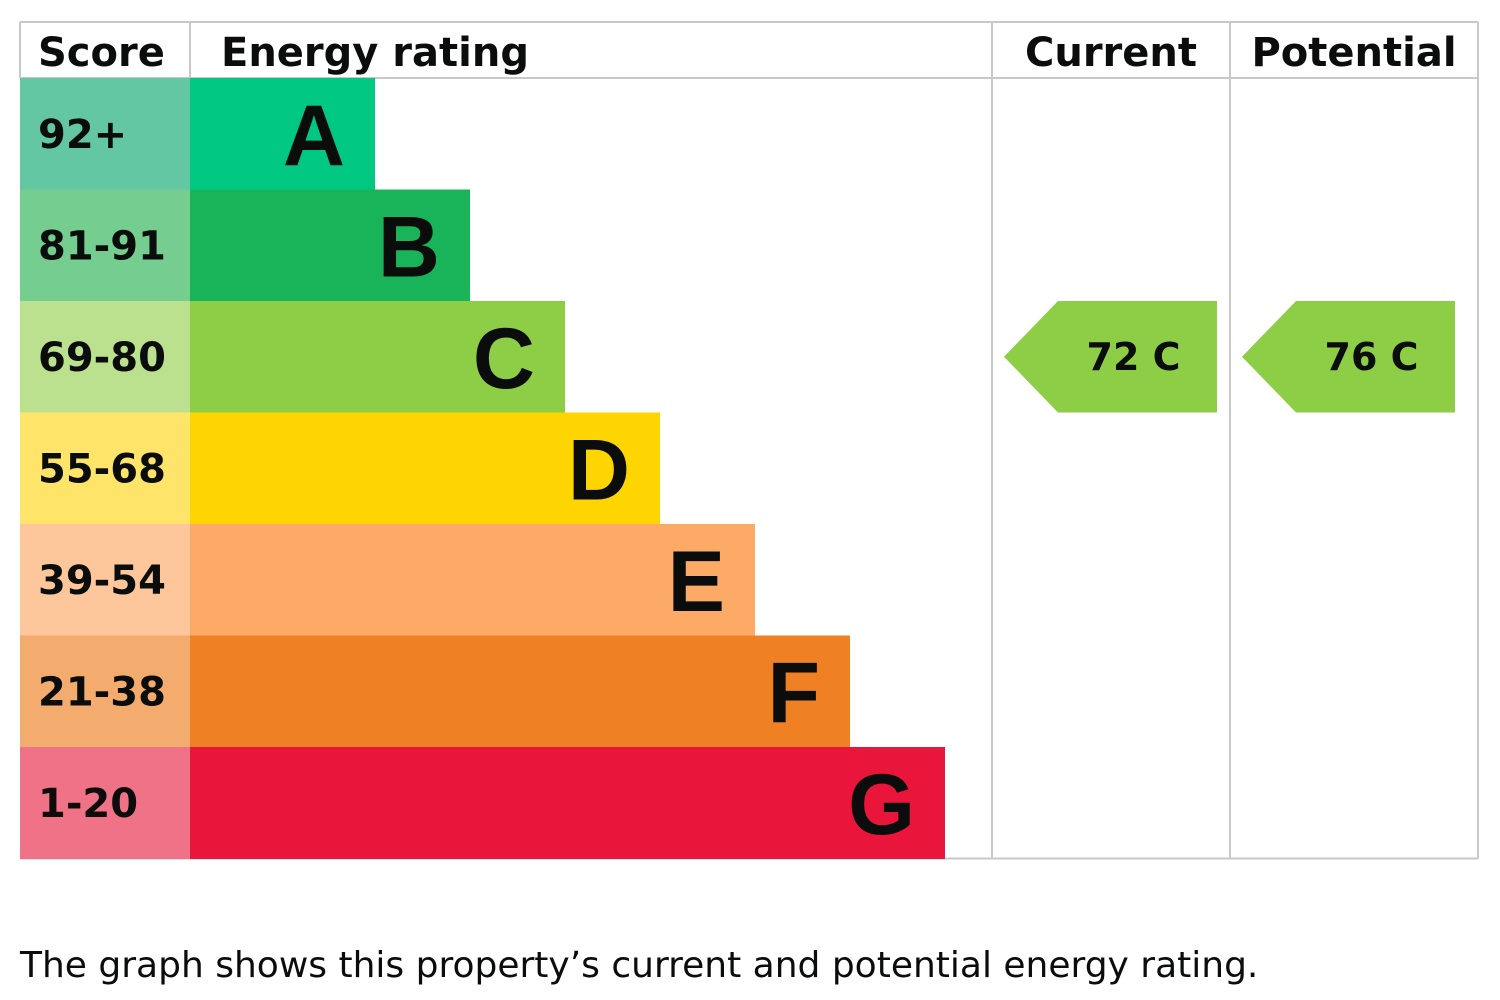 This screenshot has height=1000, width=1500. Describe the element at coordinates (102, 581) in the screenshot. I see `score-range-e: 39-54` at that location.